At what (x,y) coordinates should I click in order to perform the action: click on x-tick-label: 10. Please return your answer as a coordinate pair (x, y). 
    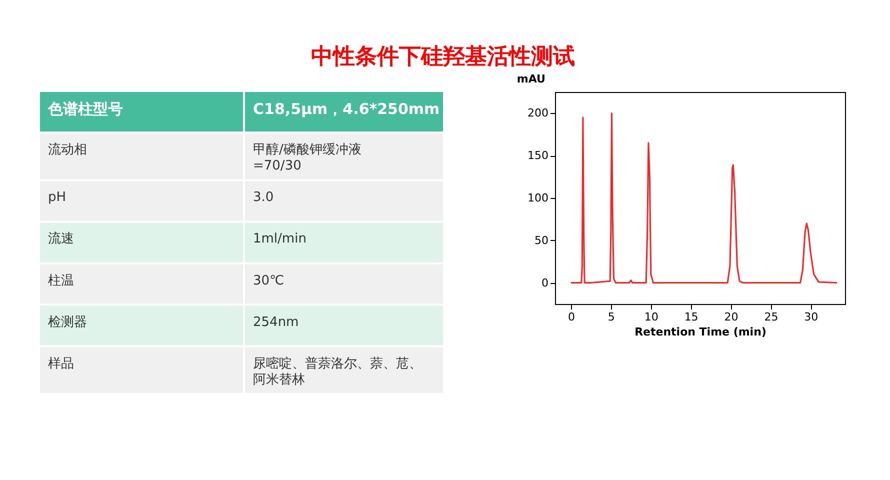
    Looking at the image, I should click on (651, 317).